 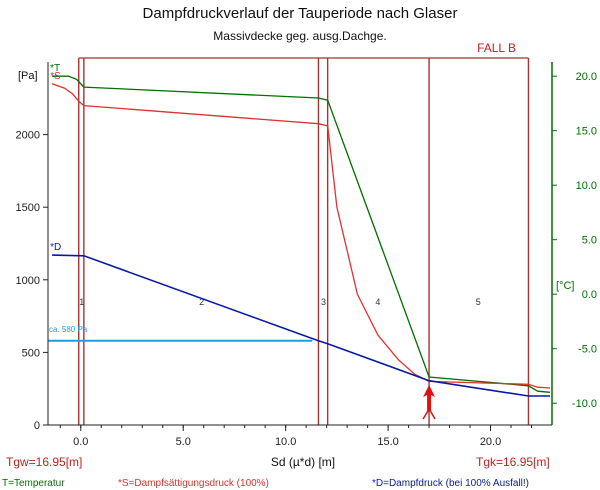 I want to click on series-tag-3: *D, so click(x=55, y=247).